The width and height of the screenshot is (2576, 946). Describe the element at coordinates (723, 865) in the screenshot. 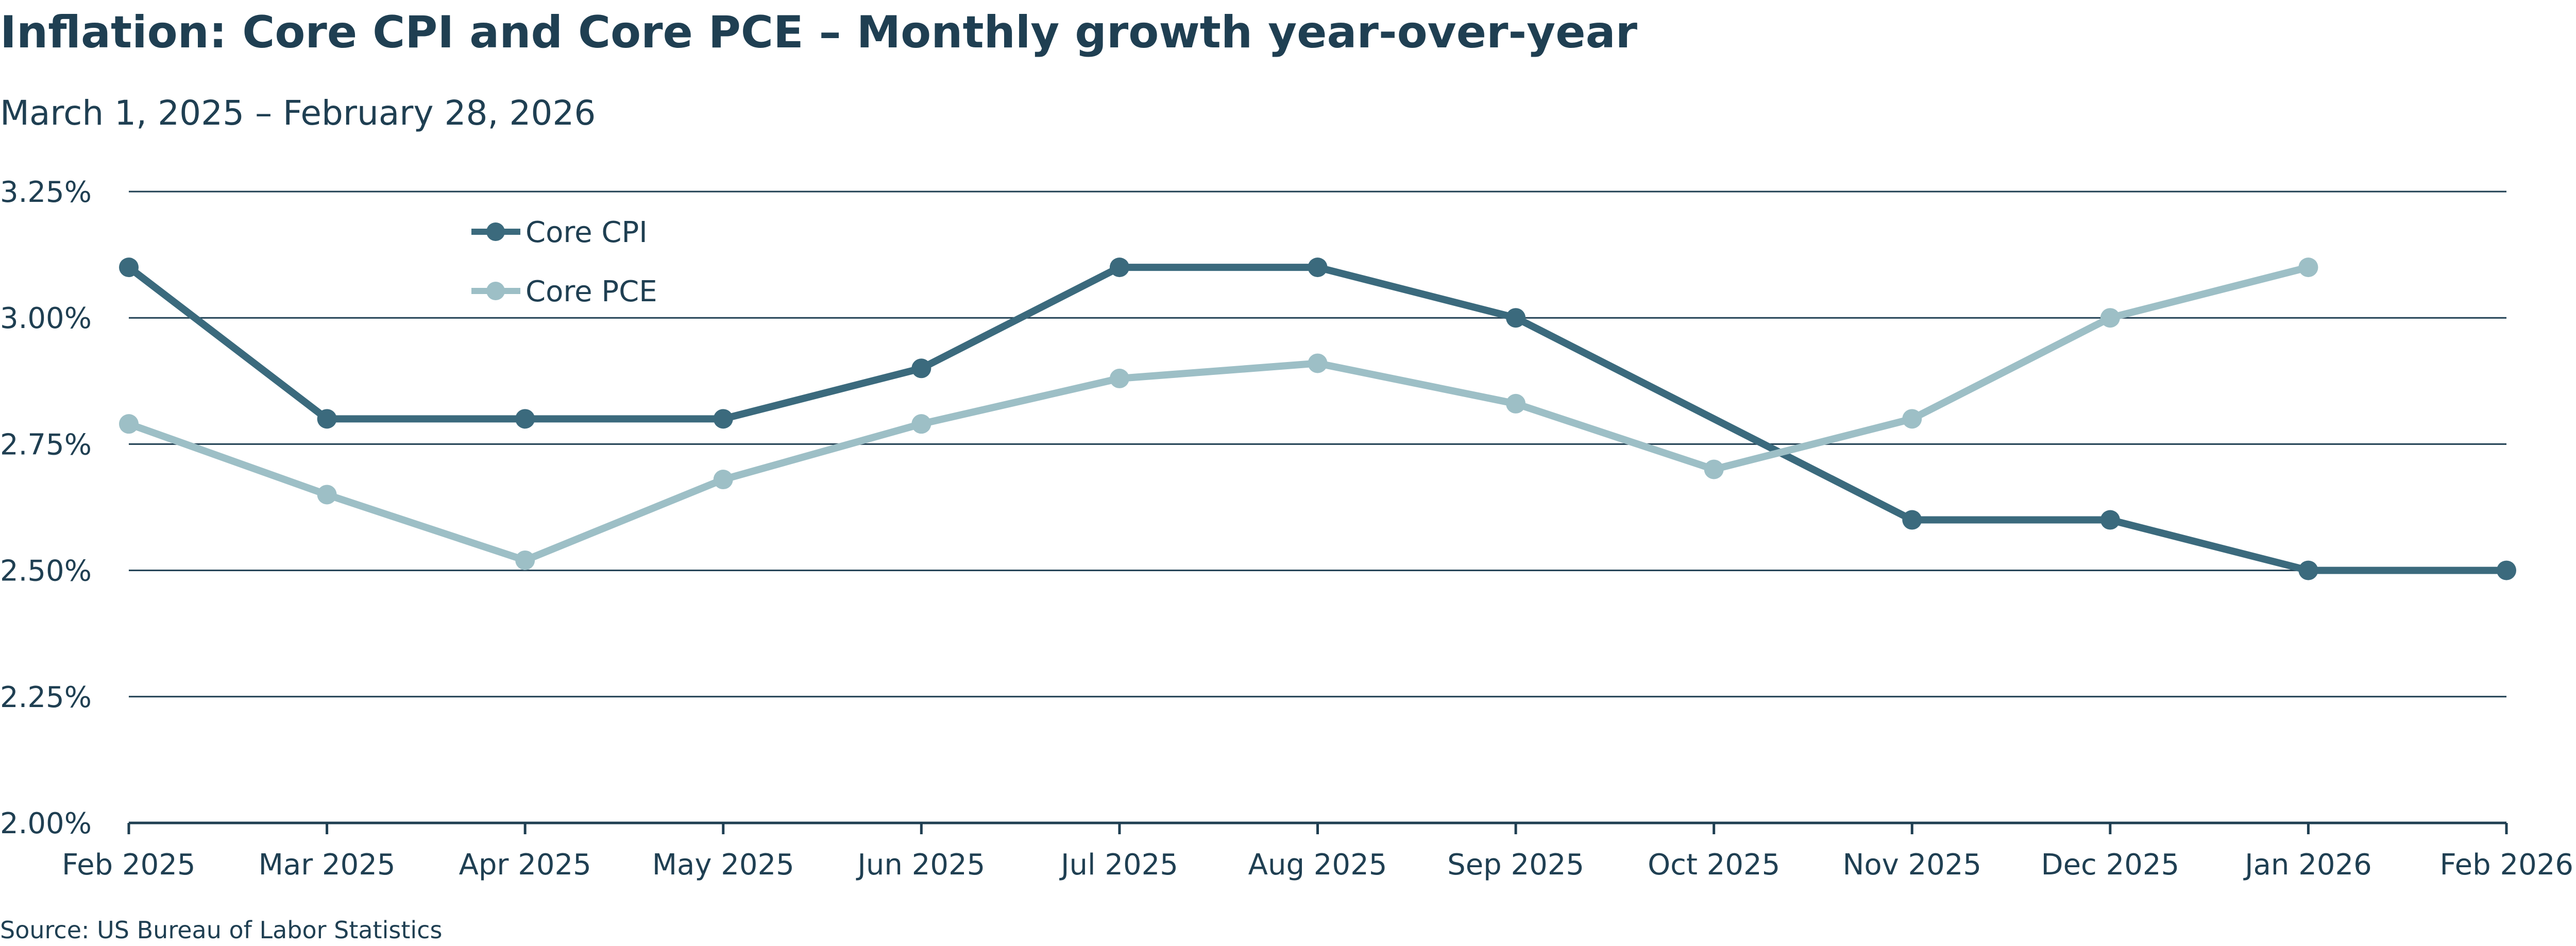

I see `x-tick-label: May 2025` at that location.